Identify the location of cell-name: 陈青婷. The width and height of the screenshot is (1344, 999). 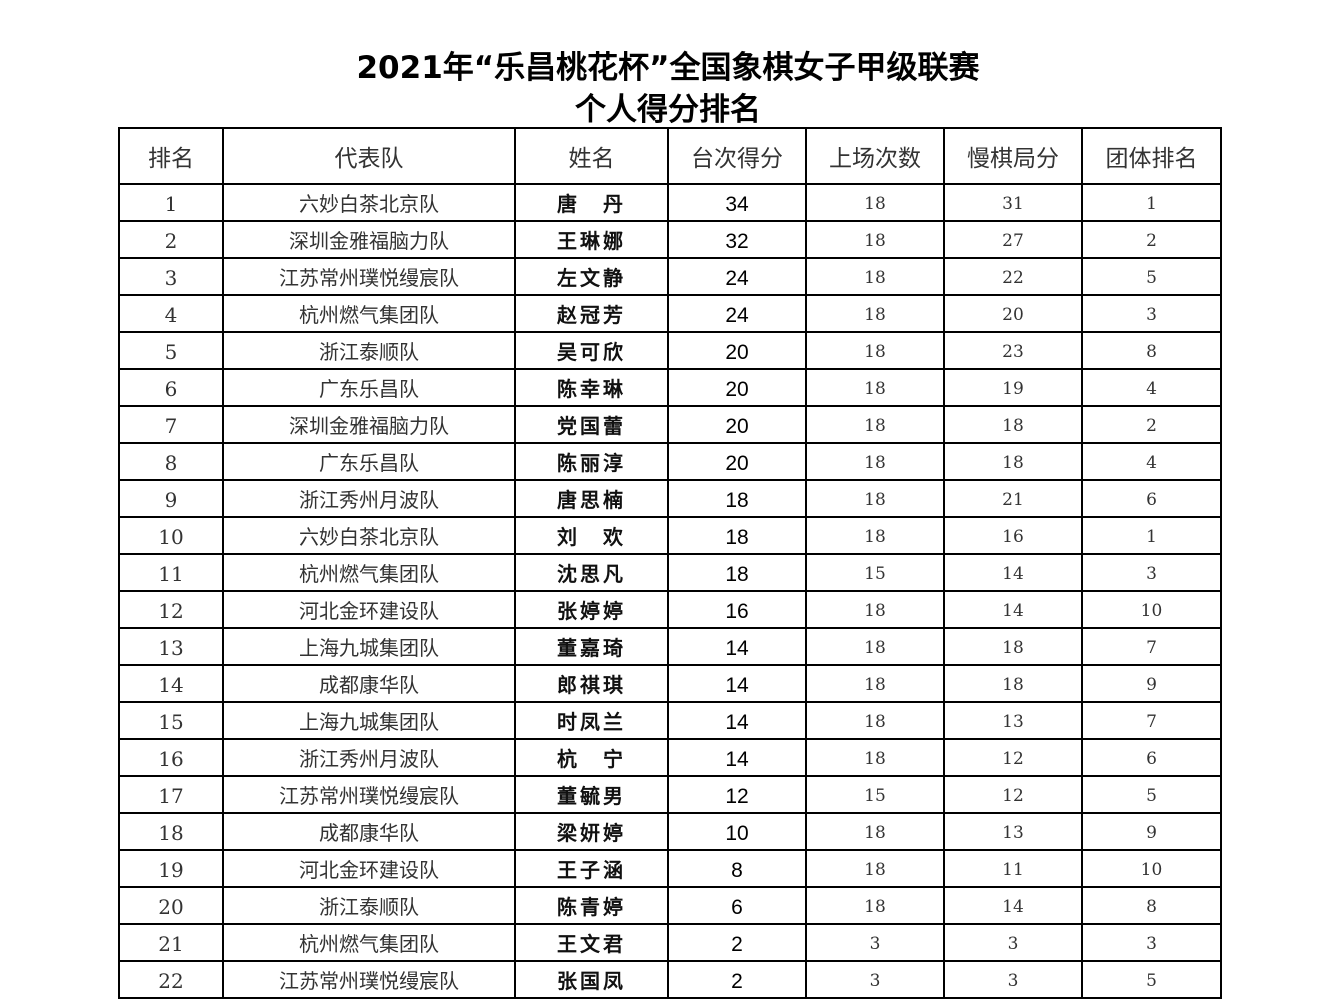
(591, 905).